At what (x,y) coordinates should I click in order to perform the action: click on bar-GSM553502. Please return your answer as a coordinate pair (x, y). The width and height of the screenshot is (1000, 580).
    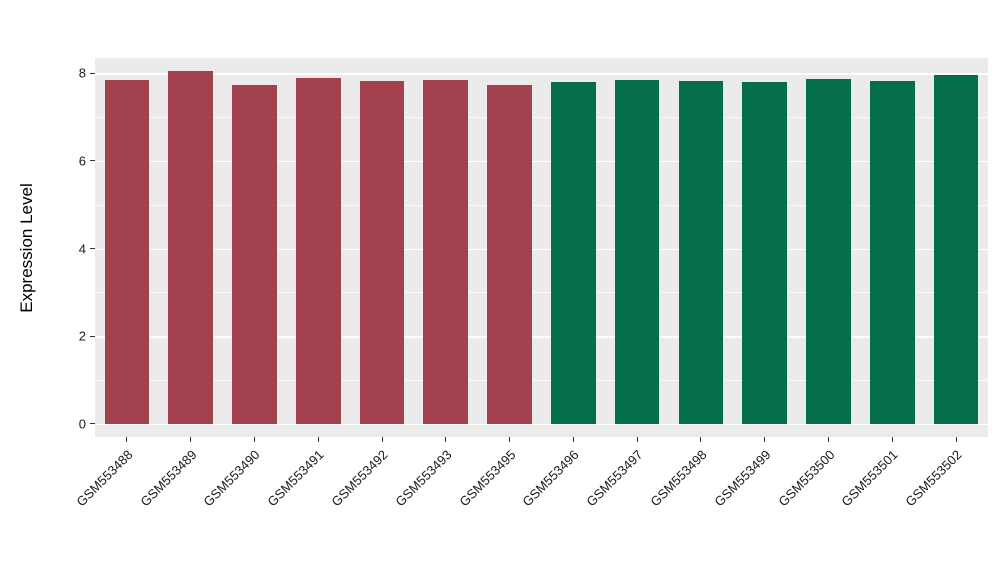
    Looking at the image, I should click on (956, 249).